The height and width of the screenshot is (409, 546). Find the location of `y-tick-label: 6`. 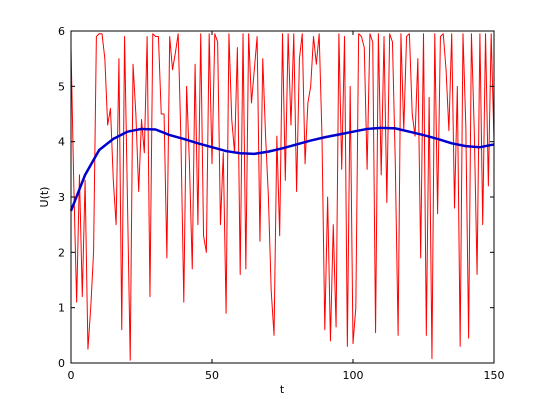

y-tick-label: 6 is located at coordinates (61, 31).